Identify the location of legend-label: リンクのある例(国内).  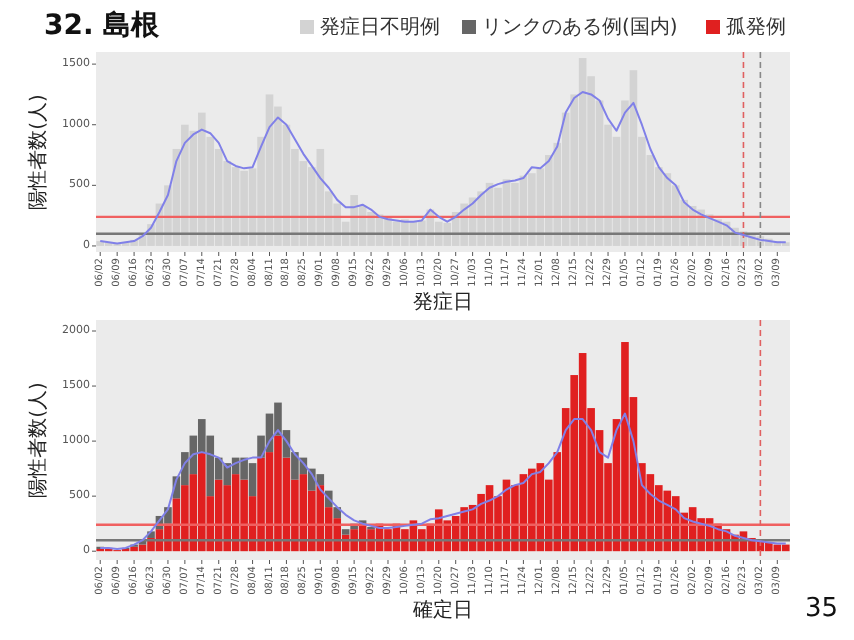
(580, 27).